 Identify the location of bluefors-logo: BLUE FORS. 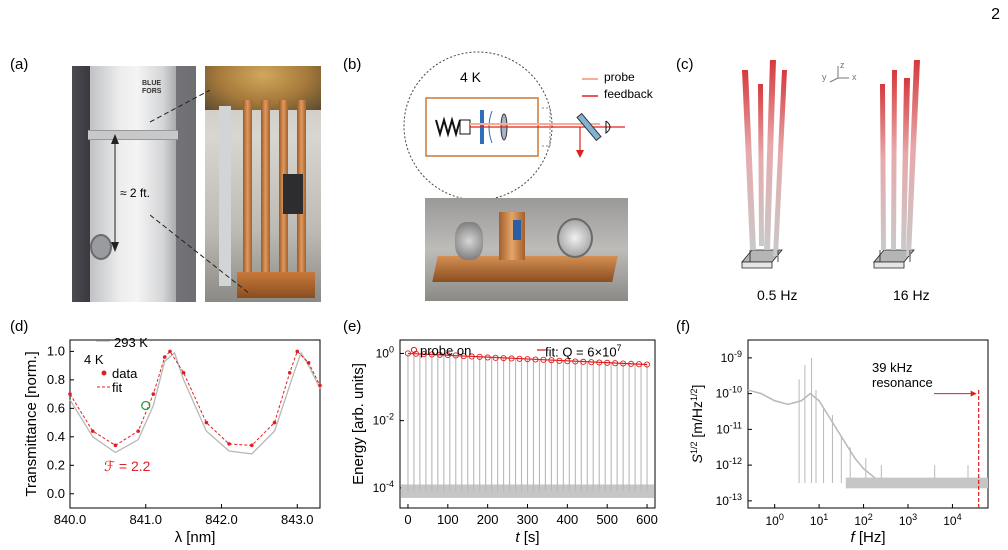
(152, 87).